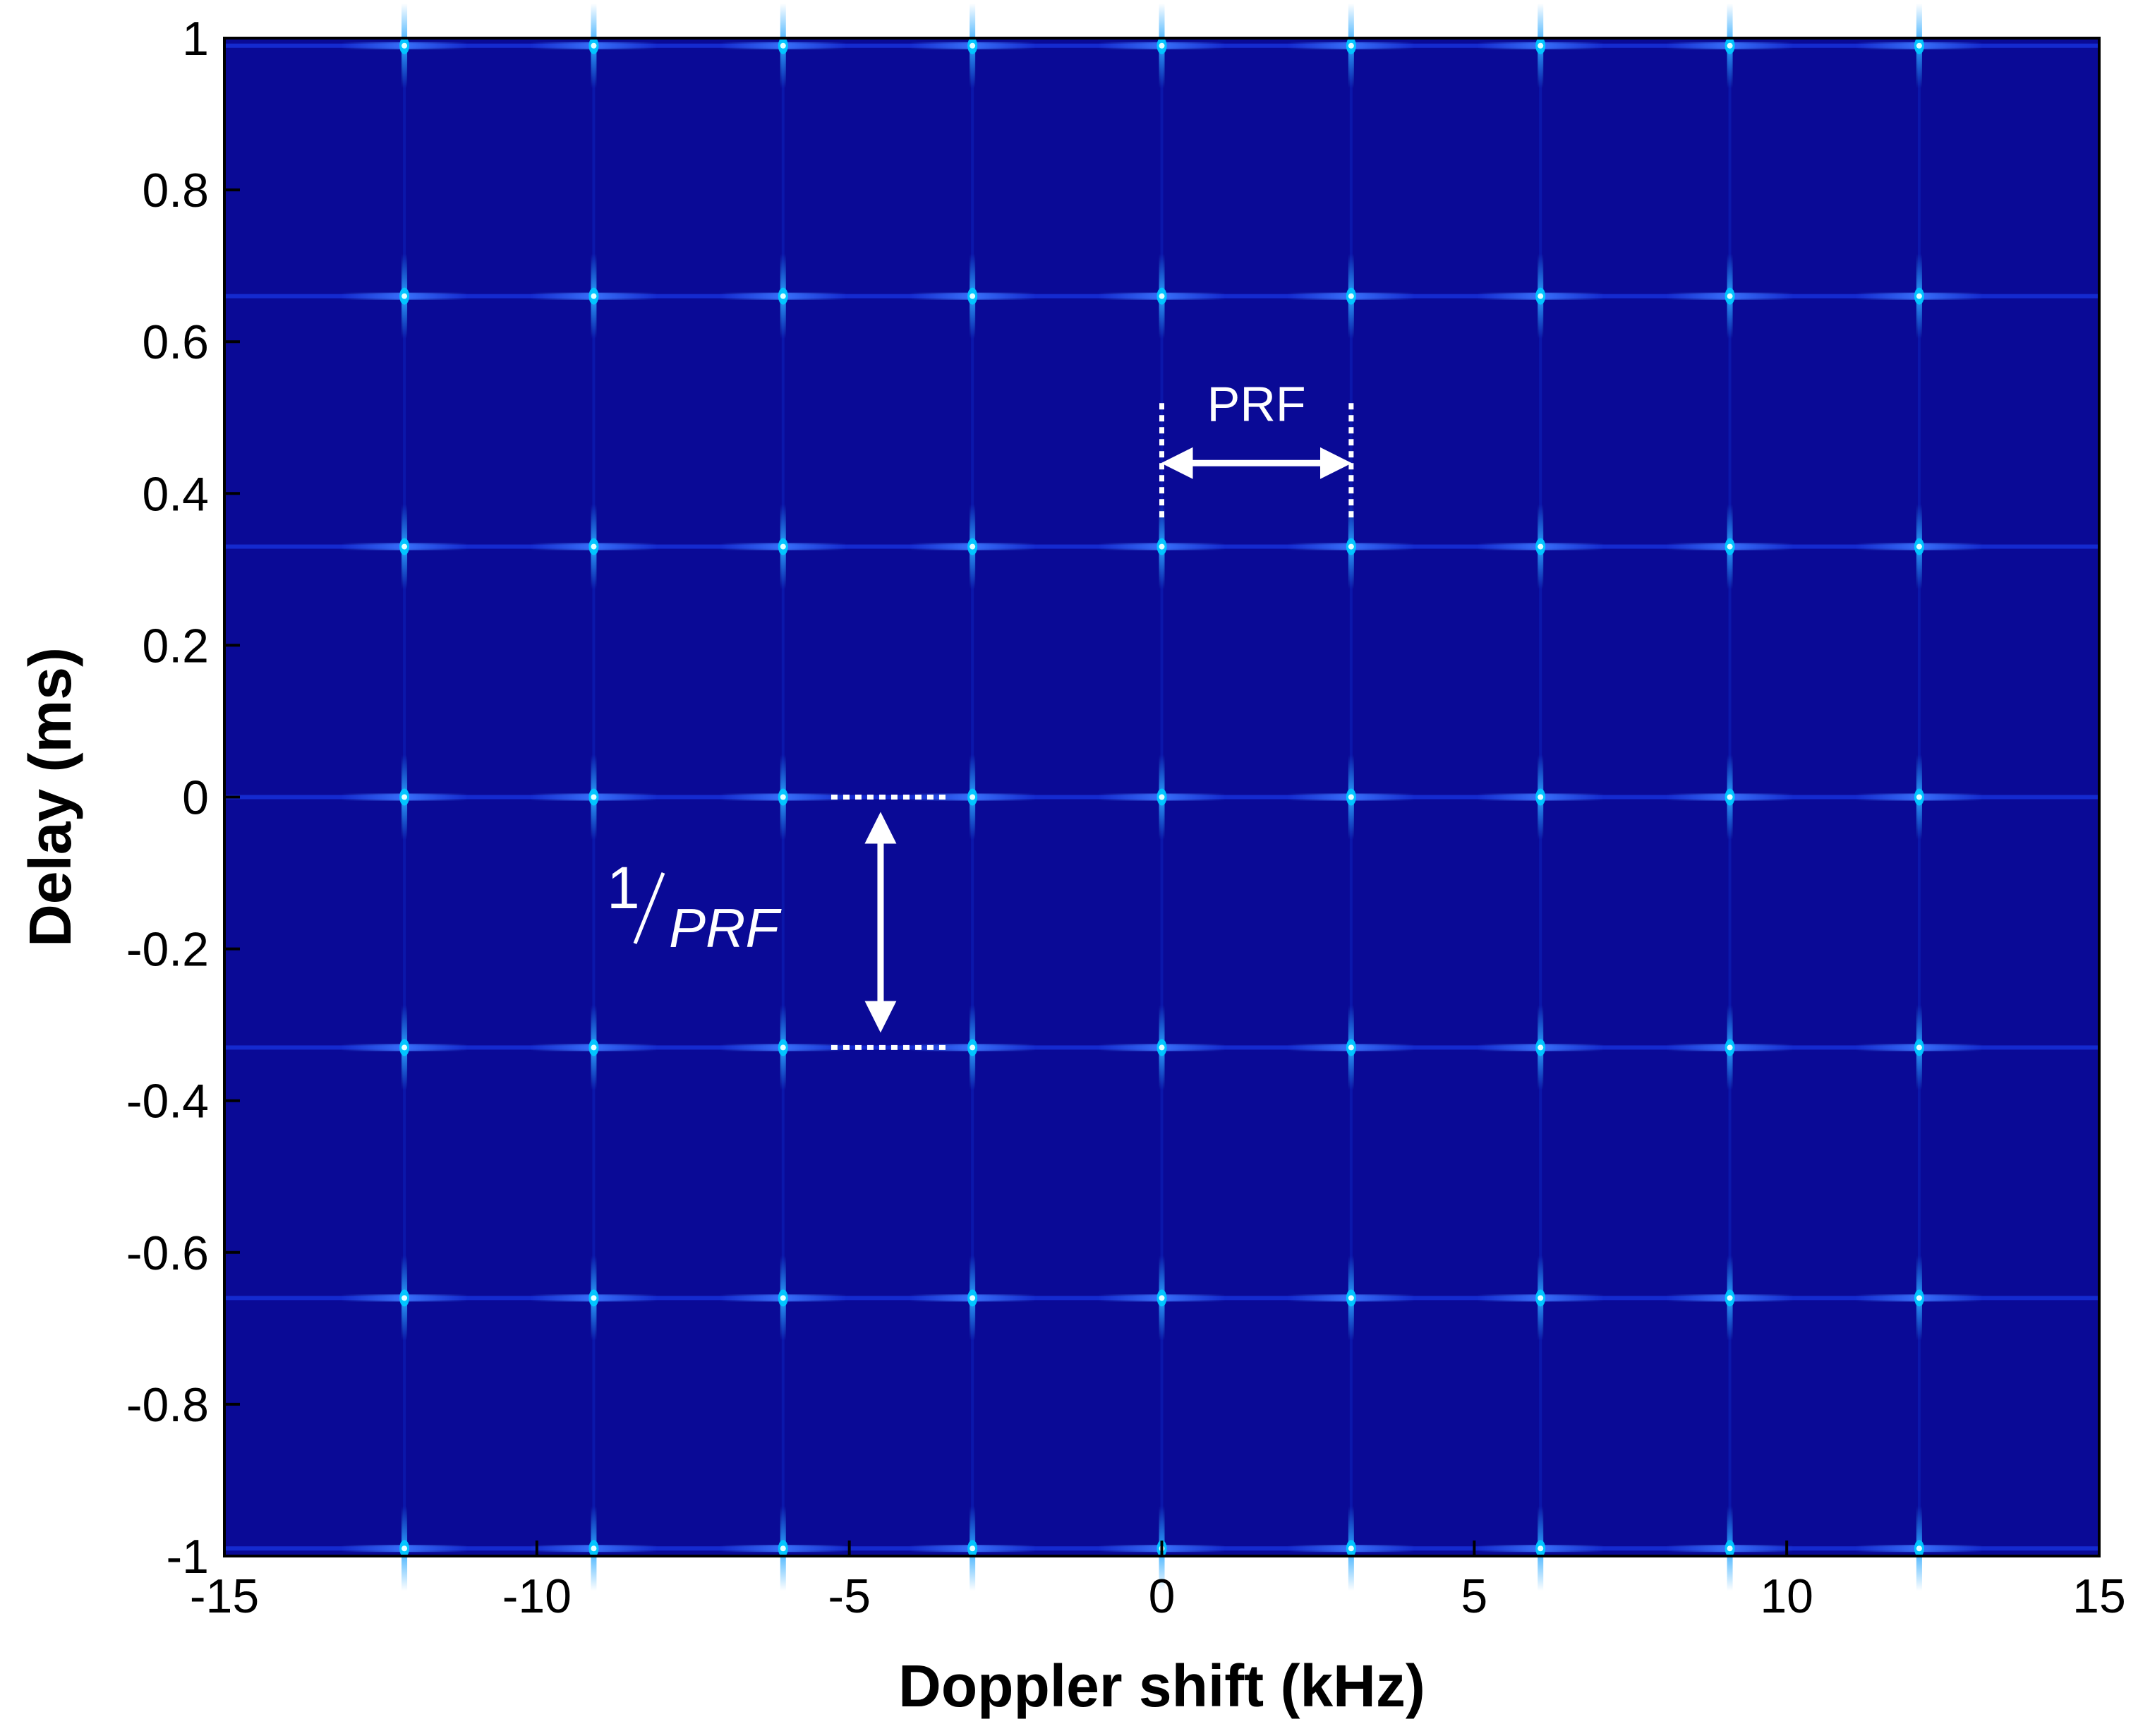  Describe the element at coordinates (196, 798) in the screenshot. I see `y-tick-label: 0` at that location.